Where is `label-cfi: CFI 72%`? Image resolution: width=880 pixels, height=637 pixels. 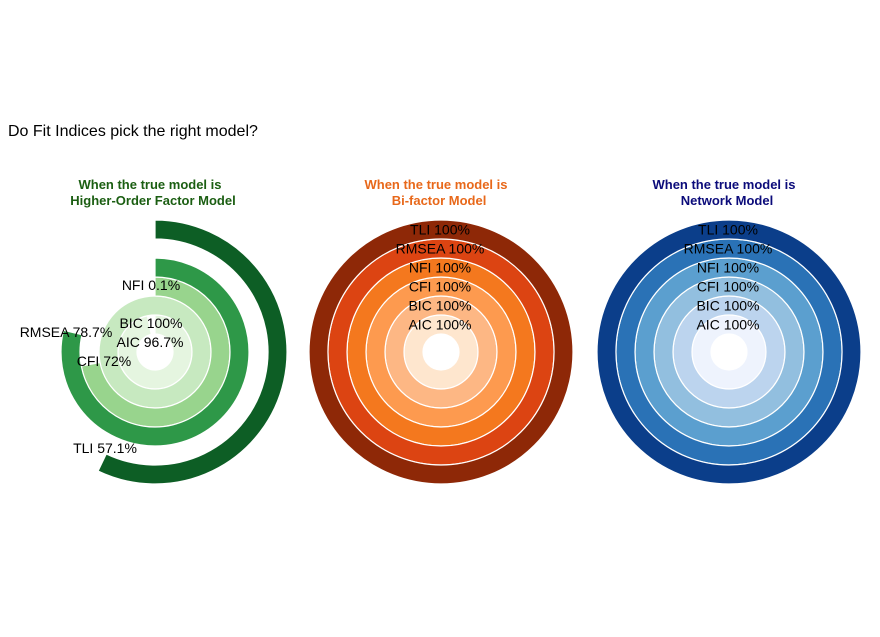 label-cfi: CFI 72% is located at coordinates (104, 361).